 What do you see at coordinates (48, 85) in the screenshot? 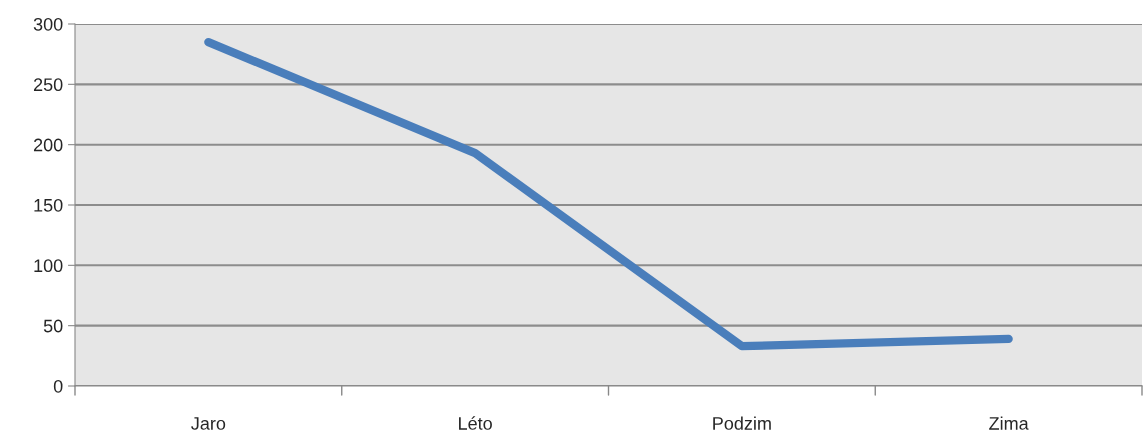
I see `y-tick-label: 250` at bounding box center [48, 85].